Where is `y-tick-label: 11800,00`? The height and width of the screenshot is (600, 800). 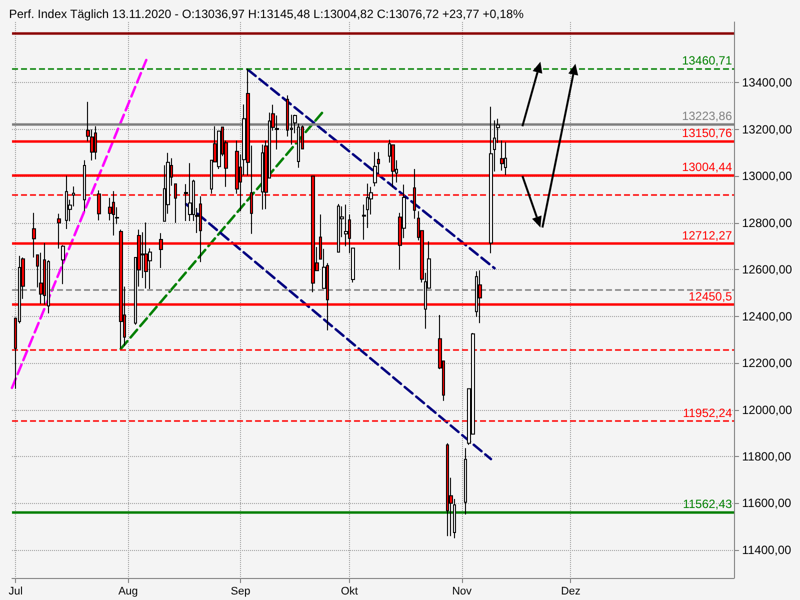
y-tick-label: 11800,00 is located at coordinates (767, 457).